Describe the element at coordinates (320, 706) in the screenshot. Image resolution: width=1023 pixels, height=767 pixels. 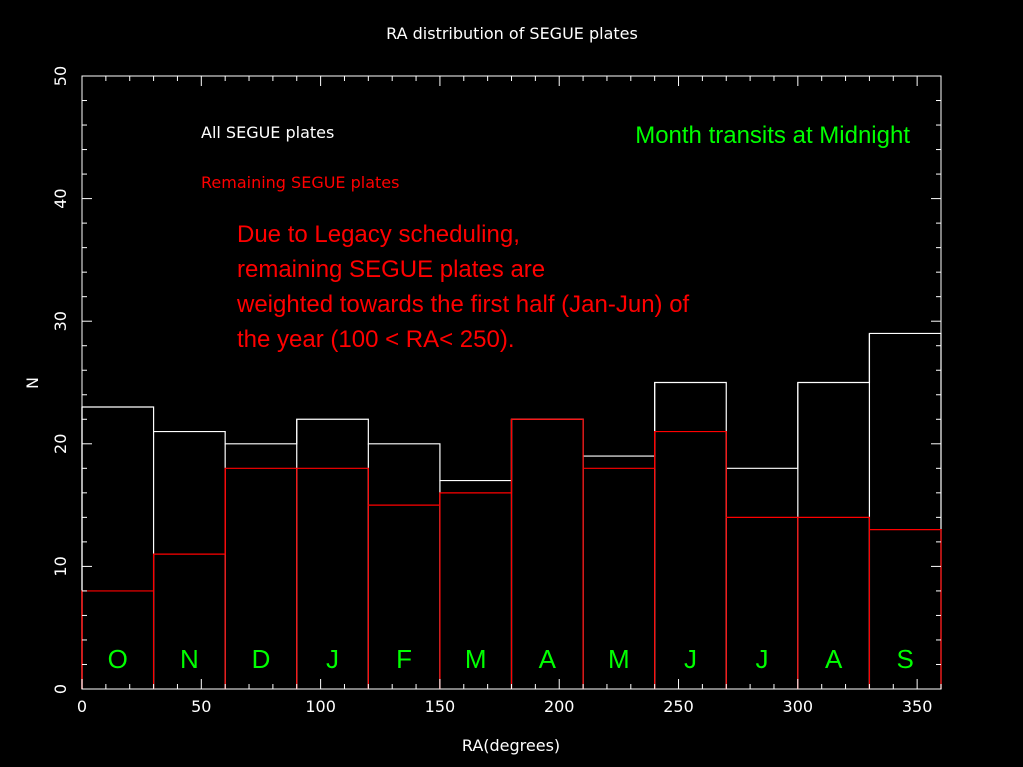
I see `x-tick-label-100: 100` at that location.